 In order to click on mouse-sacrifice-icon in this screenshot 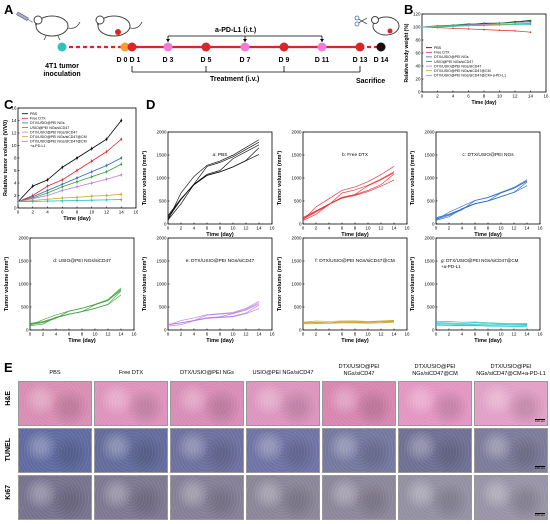, I will do `click(385, 26)`.